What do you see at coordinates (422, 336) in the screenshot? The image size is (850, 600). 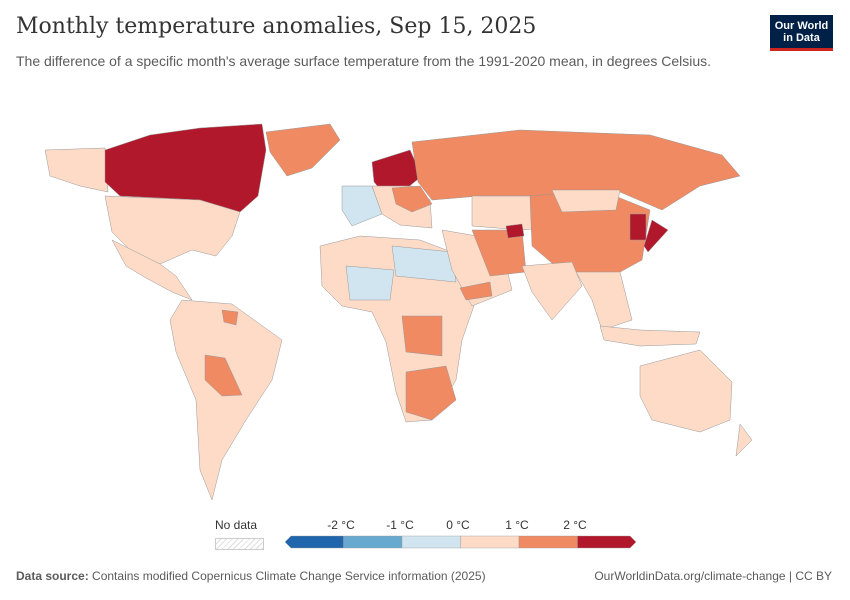 I see `country-congo` at bounding box center [422, 336].